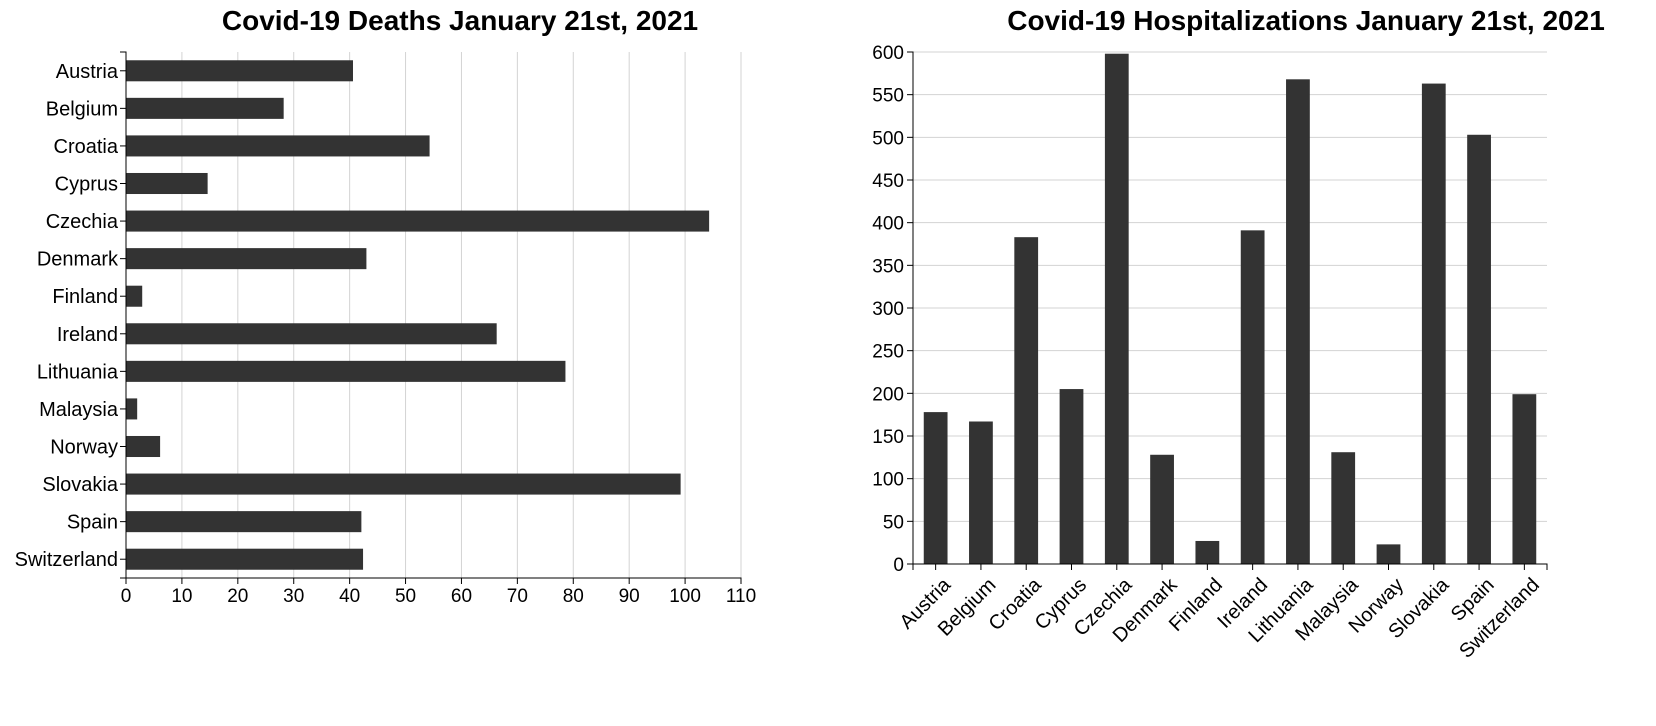 This screenshot has width=1656, height=726. I want to click on deaths-category-label: Lithuania, so click(78, 372).